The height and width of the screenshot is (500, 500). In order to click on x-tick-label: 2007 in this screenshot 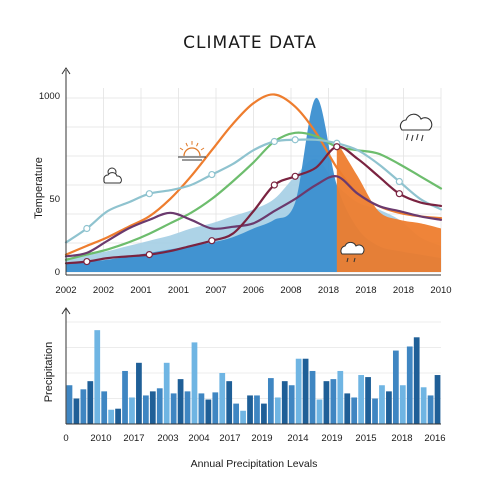, I will do `click(215, 290)`.